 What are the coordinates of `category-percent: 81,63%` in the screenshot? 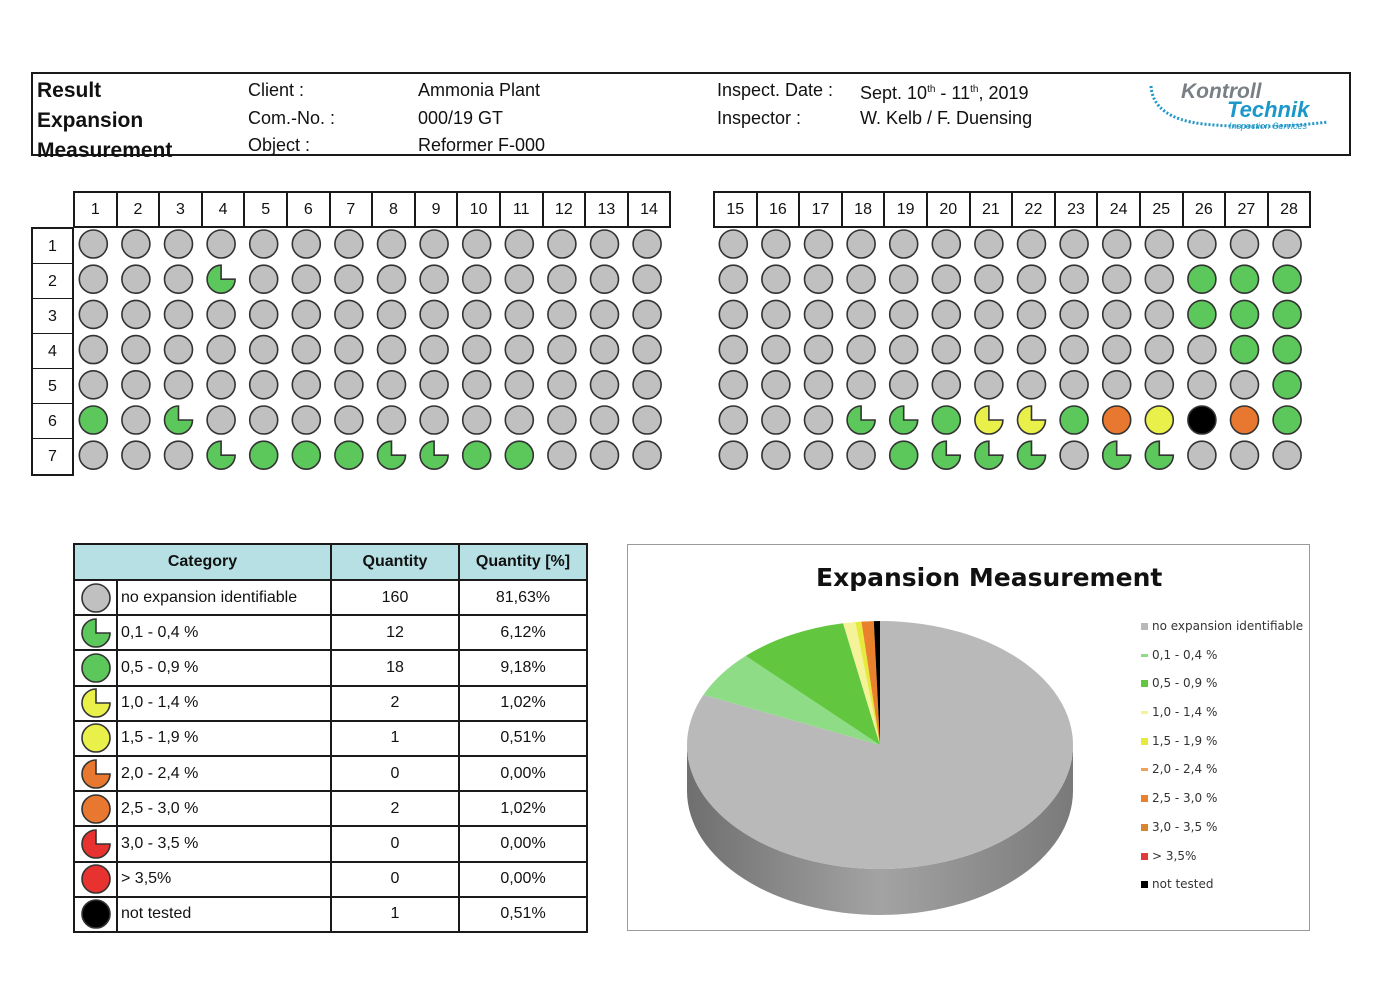 It's located at (523, 597).